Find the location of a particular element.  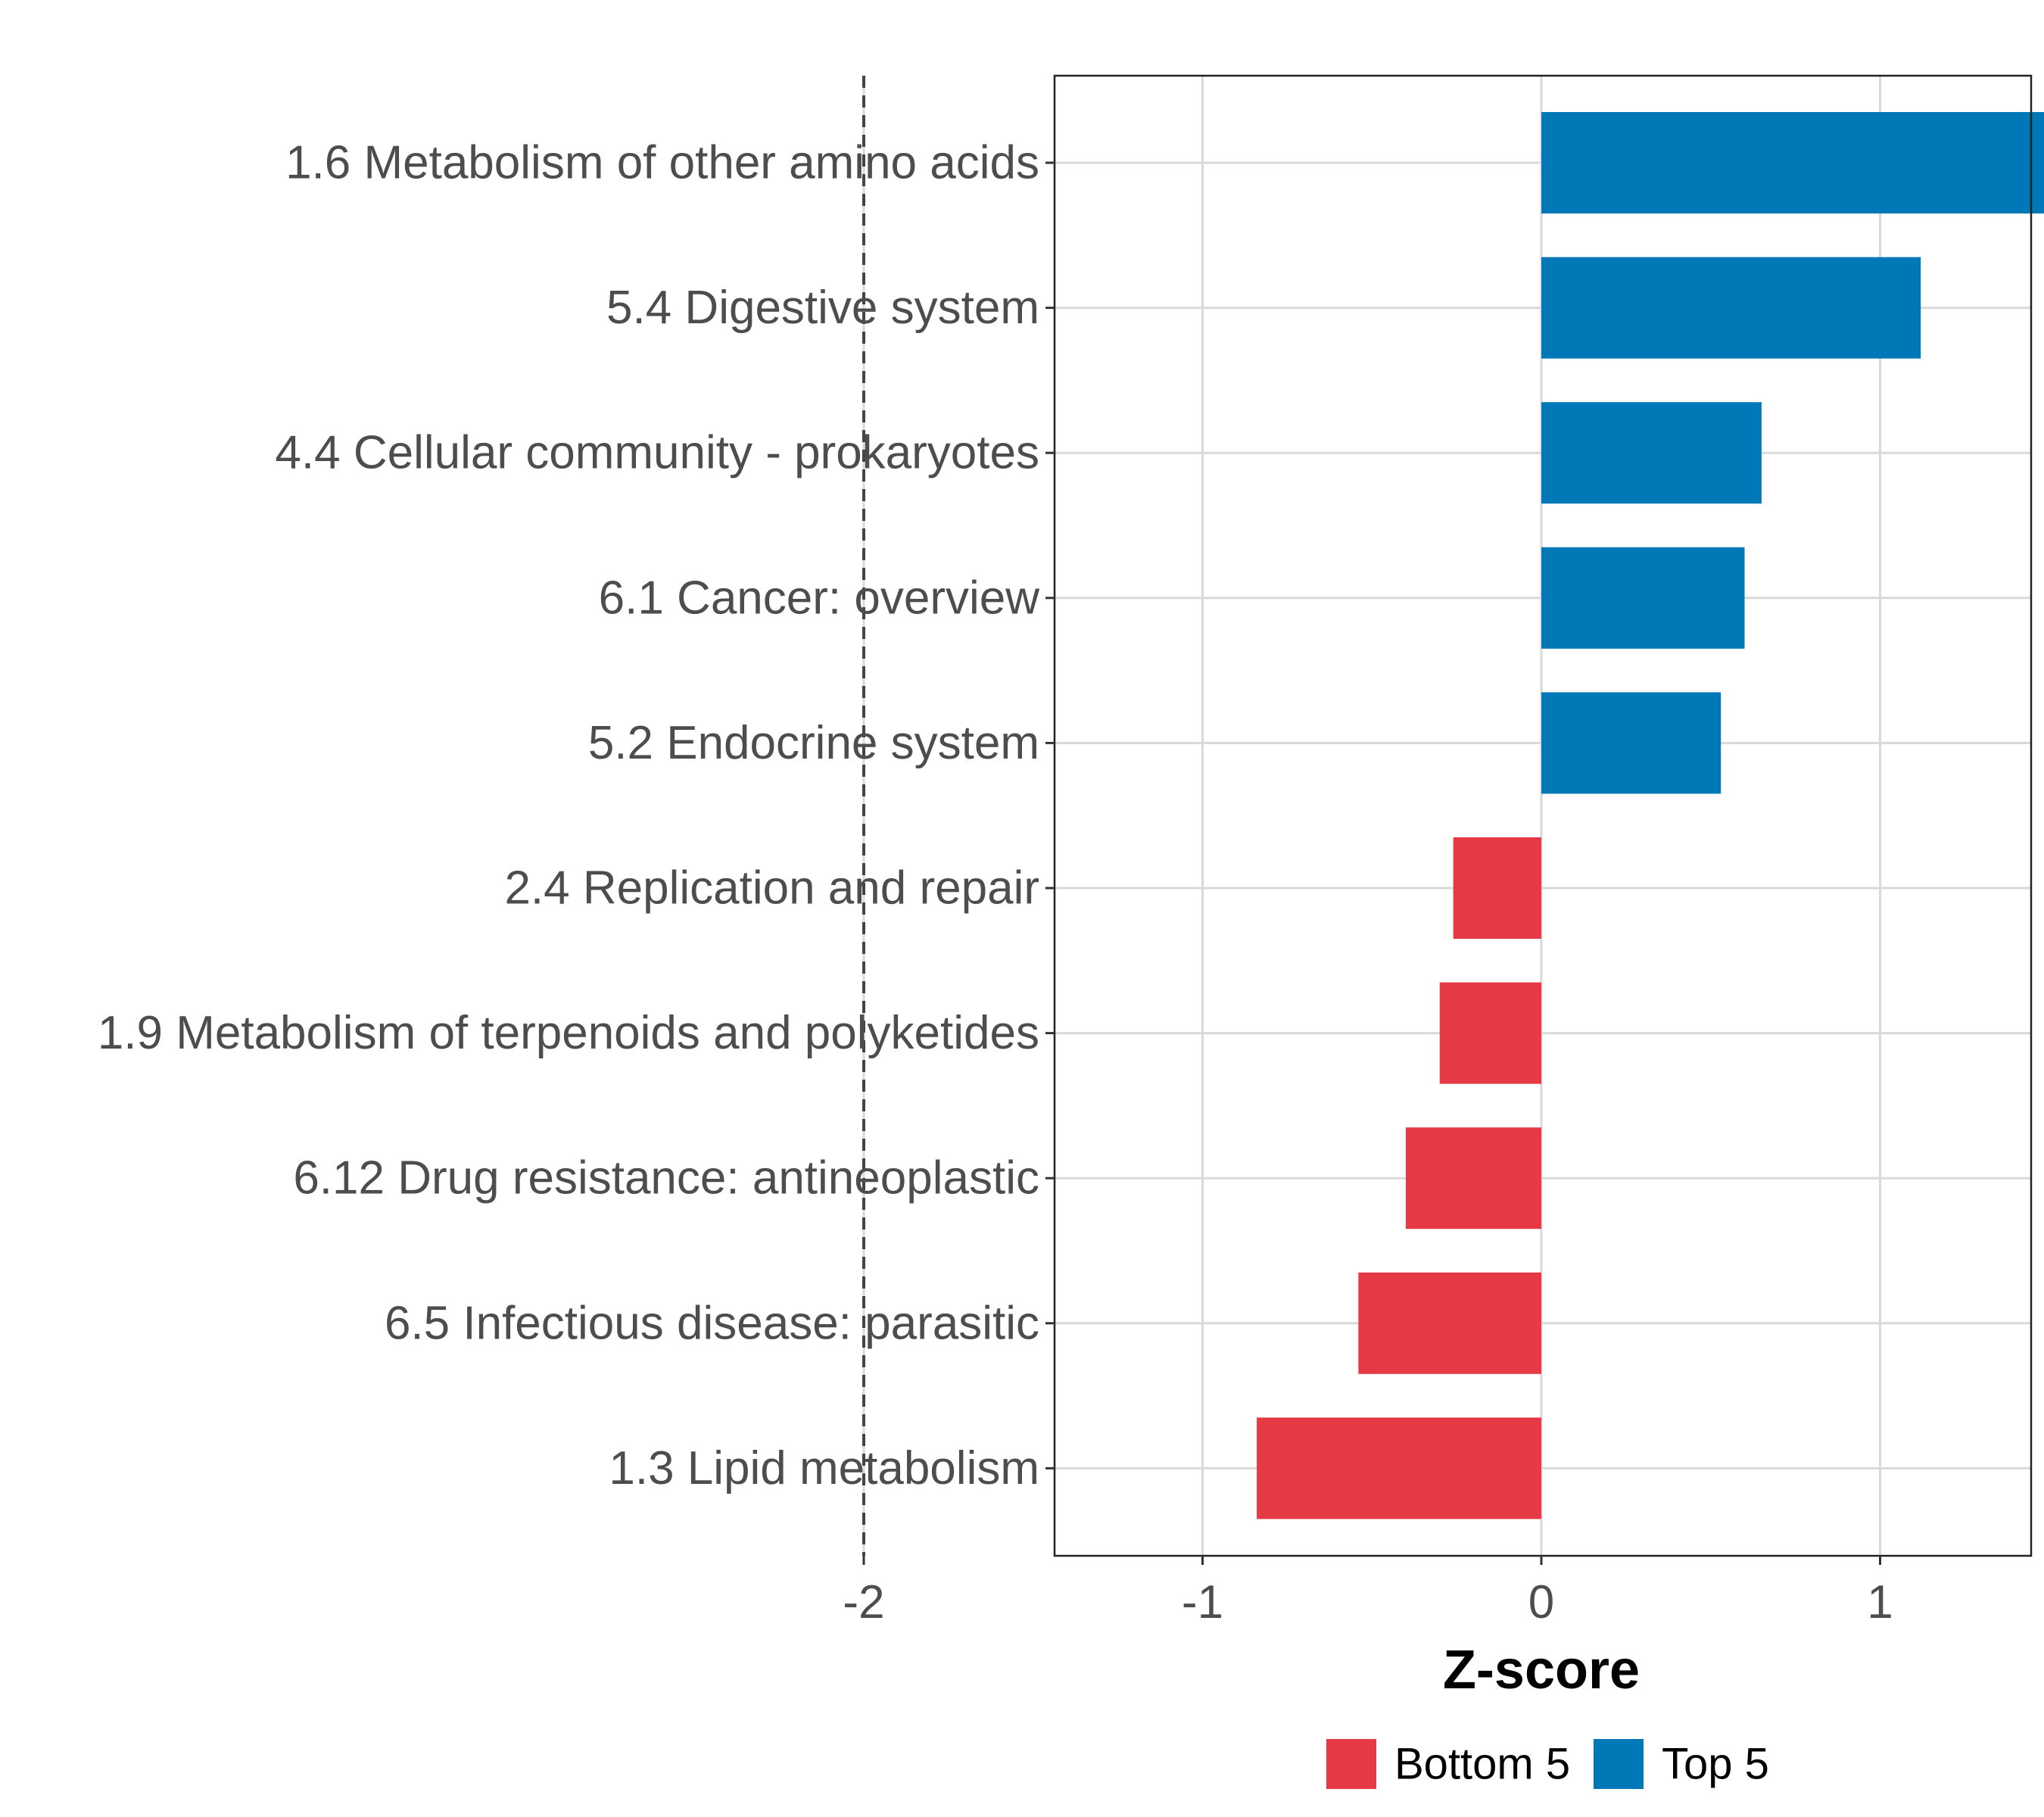

y-axis-ticks is located at coordinates (1050, 815).